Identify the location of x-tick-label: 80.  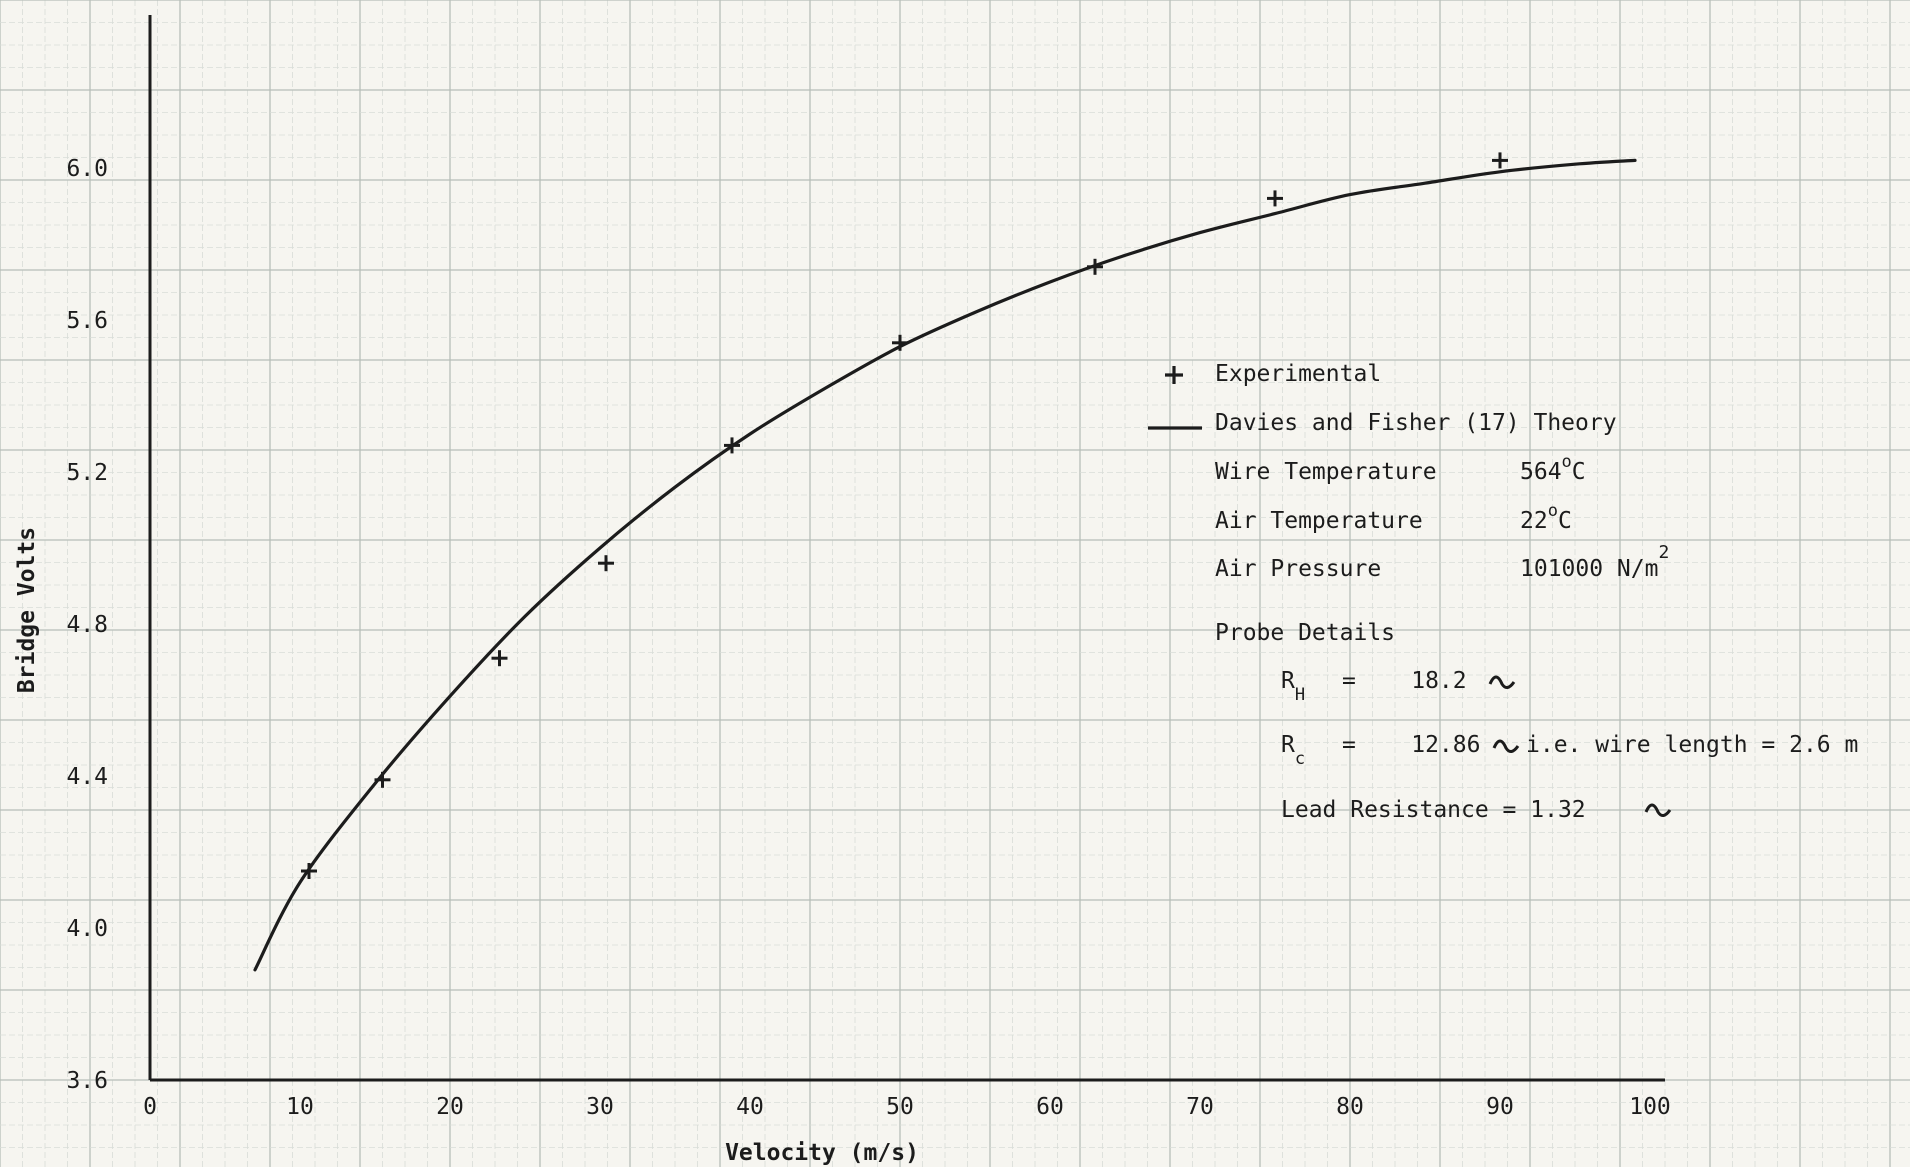
(1350, 1107).